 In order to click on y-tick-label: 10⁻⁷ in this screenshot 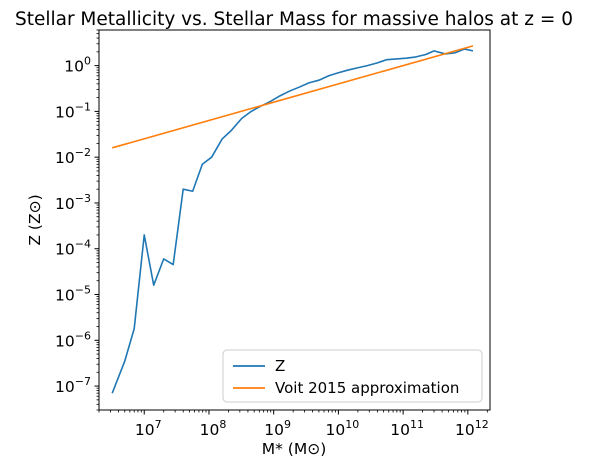, I will do `click(73, 385)`.